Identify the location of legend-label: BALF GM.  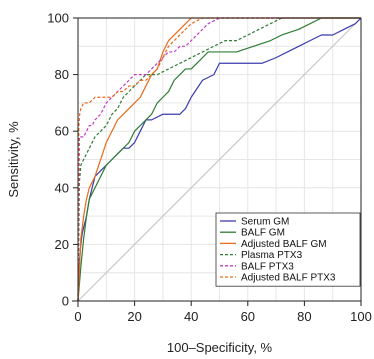
(263, 233).